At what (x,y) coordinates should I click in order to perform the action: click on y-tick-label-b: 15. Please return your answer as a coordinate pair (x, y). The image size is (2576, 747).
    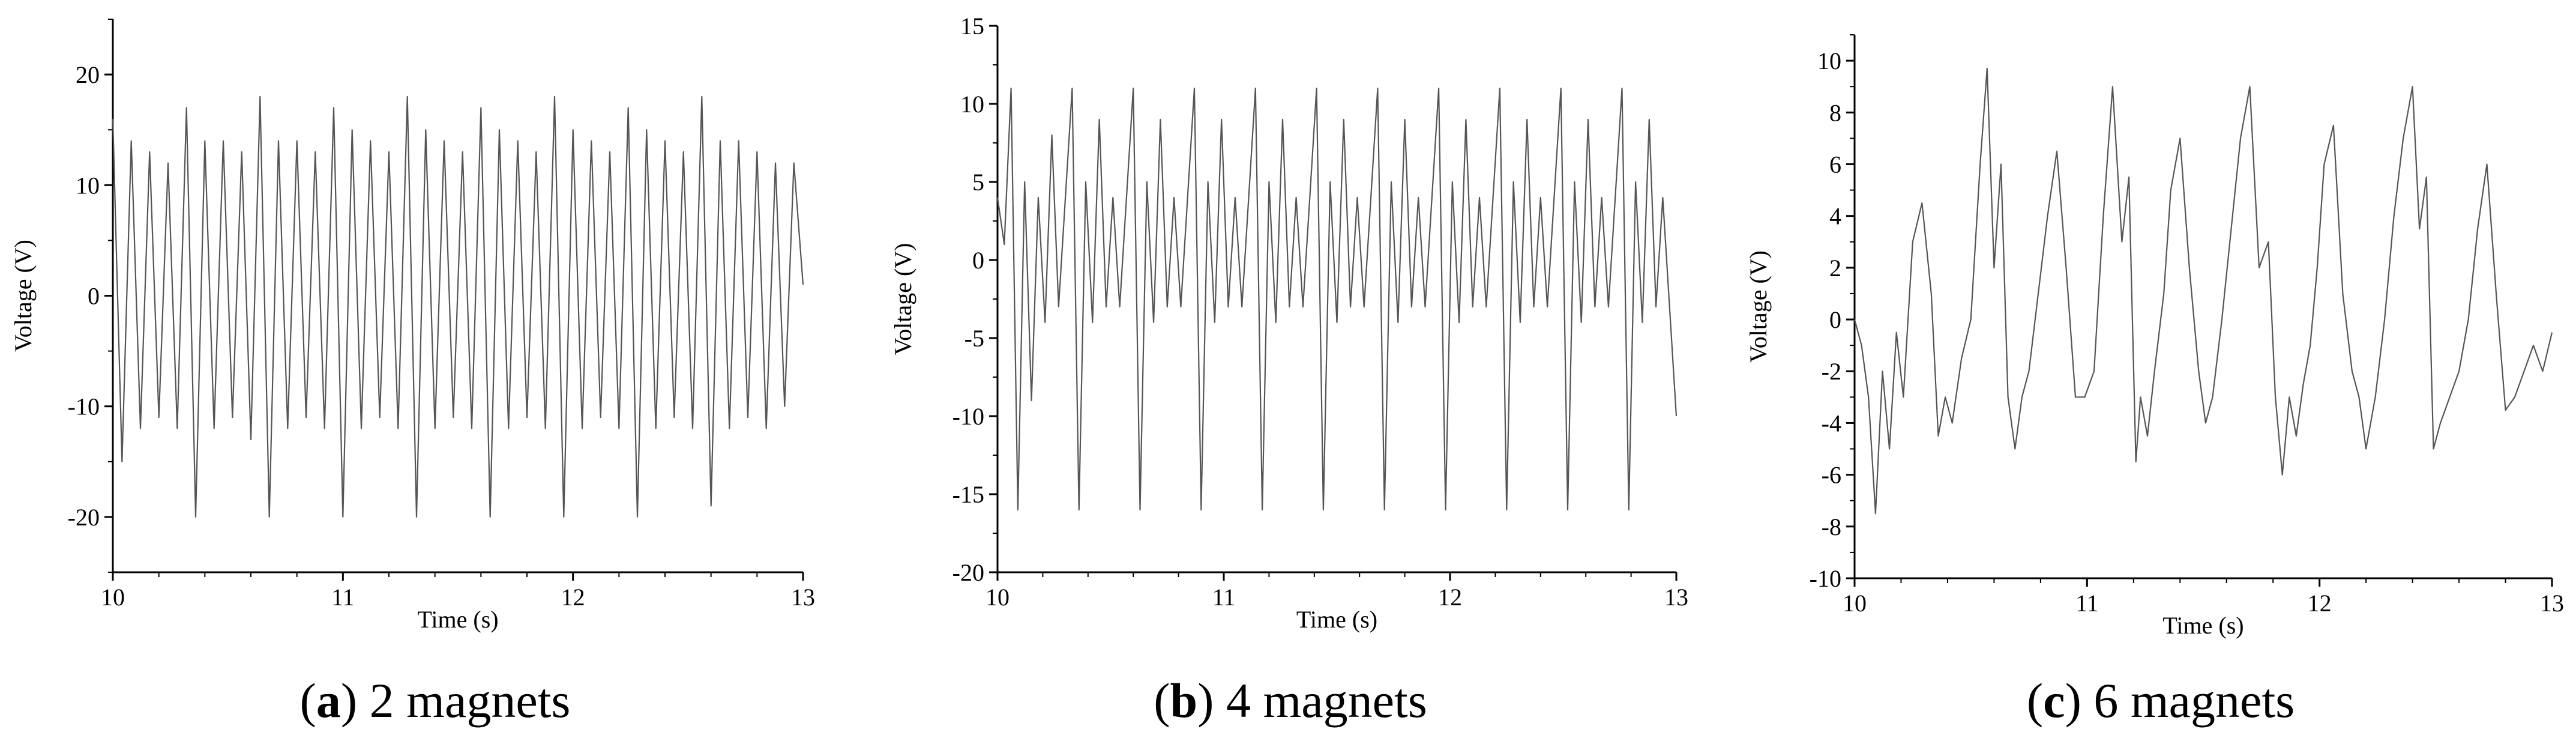
    Looking at the image, I should click on (972, 26).